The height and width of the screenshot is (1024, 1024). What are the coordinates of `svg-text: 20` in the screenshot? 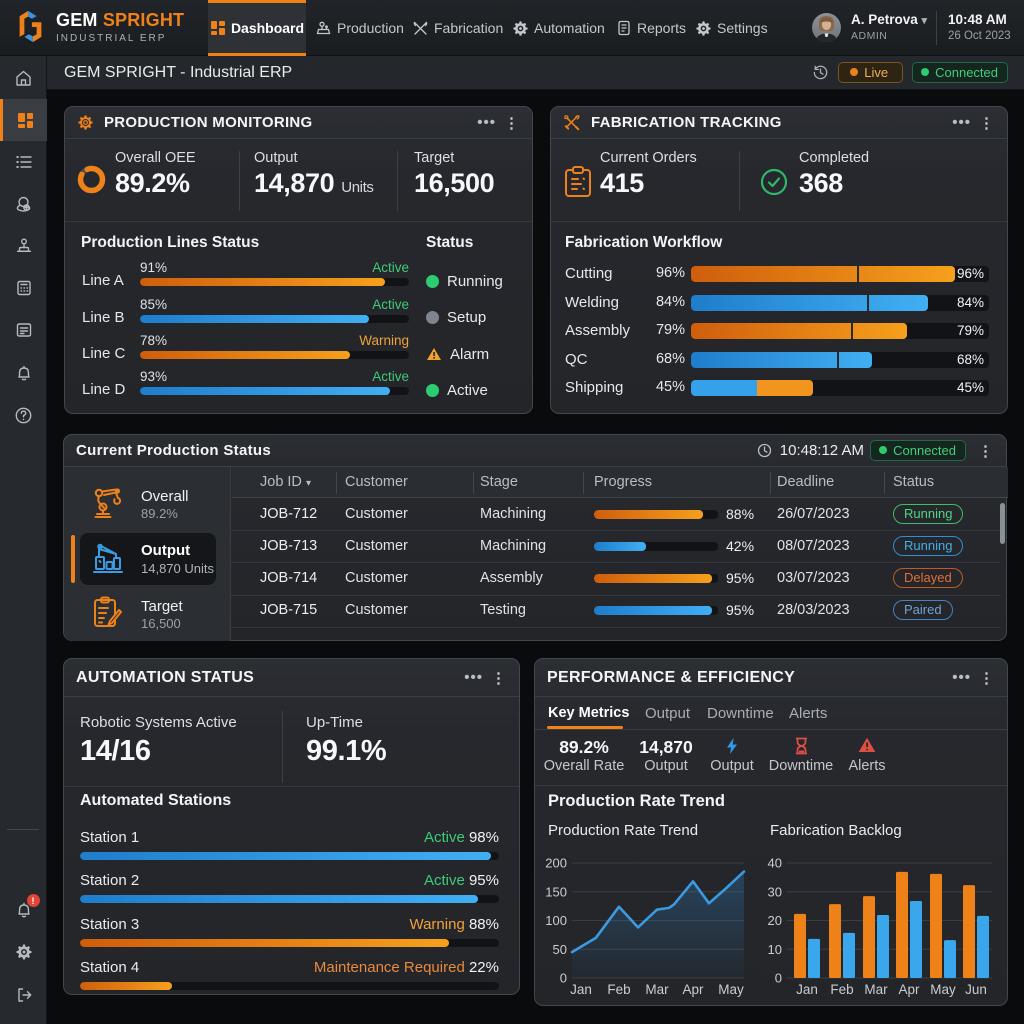 It's located at (775, 920).